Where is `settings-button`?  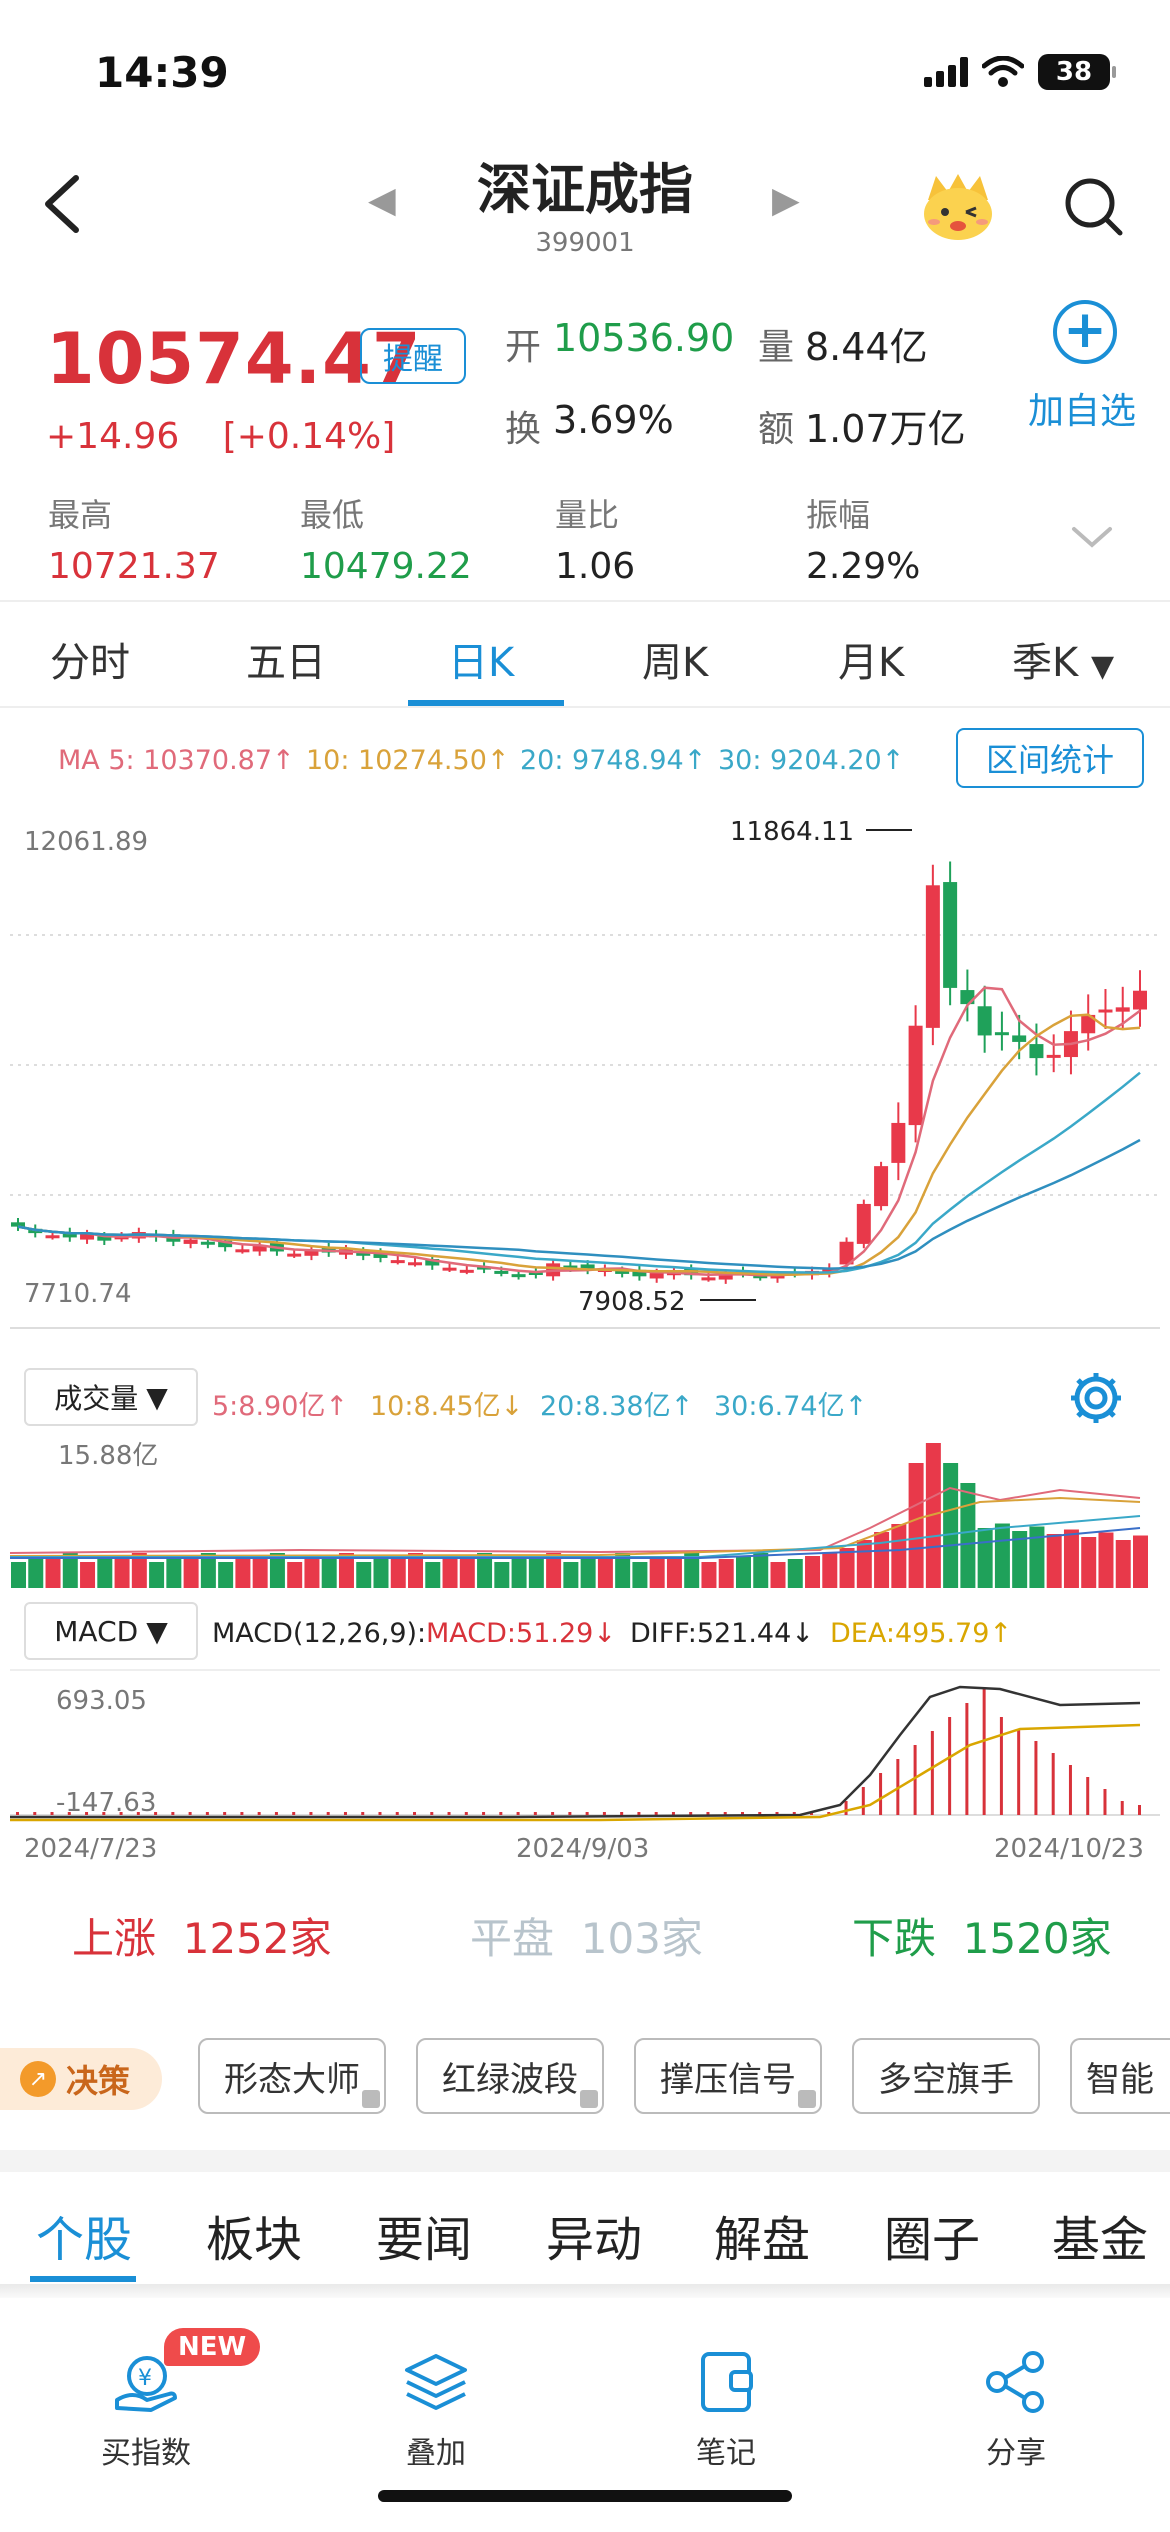
settings-button is located at coordinates (1096, 1398).